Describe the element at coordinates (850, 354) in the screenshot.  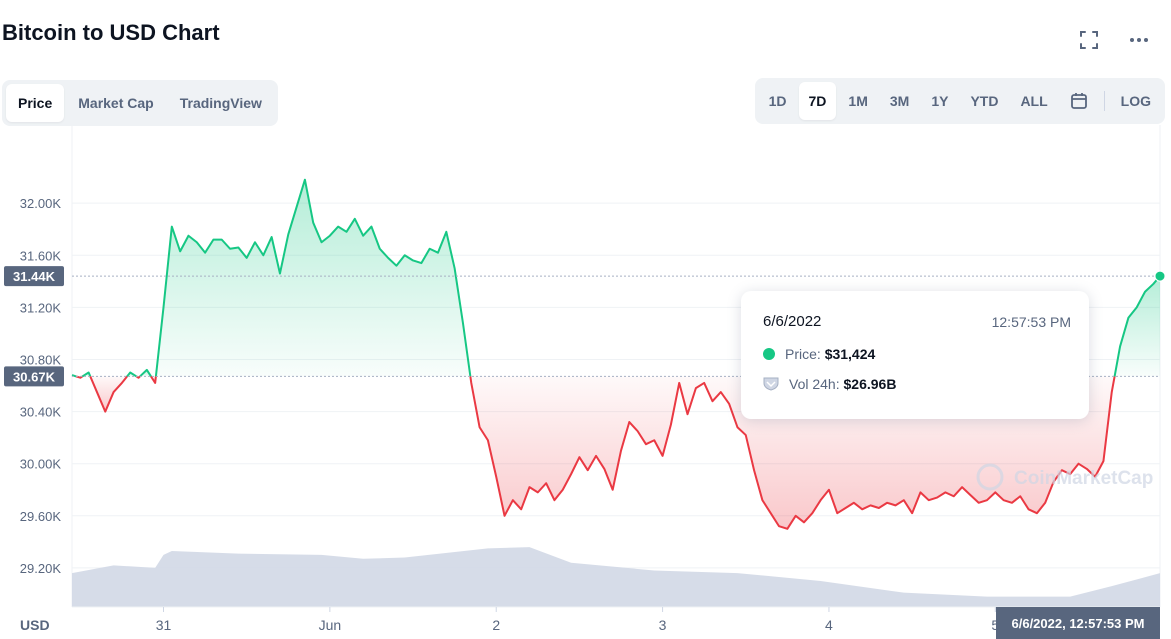
I see `tooltip-price-value: $31,424` at that location.